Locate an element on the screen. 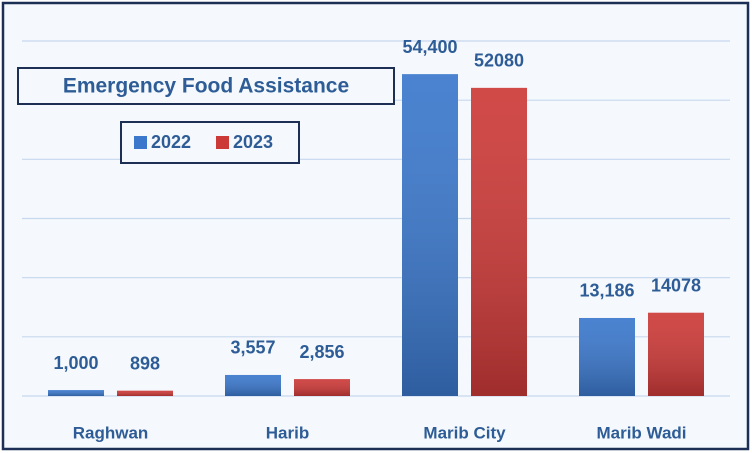 This screenshot has width=752, height=453. chart-title: Emergency Food Assistance is located at coordinates (206, 86).